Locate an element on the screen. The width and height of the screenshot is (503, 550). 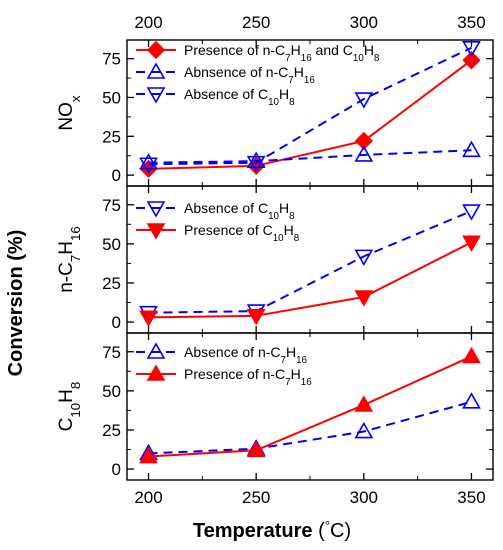
legend-entry-n-C7H16-absence-naphthalene: Absence of C10H8 is located at coordinates (215, 211).